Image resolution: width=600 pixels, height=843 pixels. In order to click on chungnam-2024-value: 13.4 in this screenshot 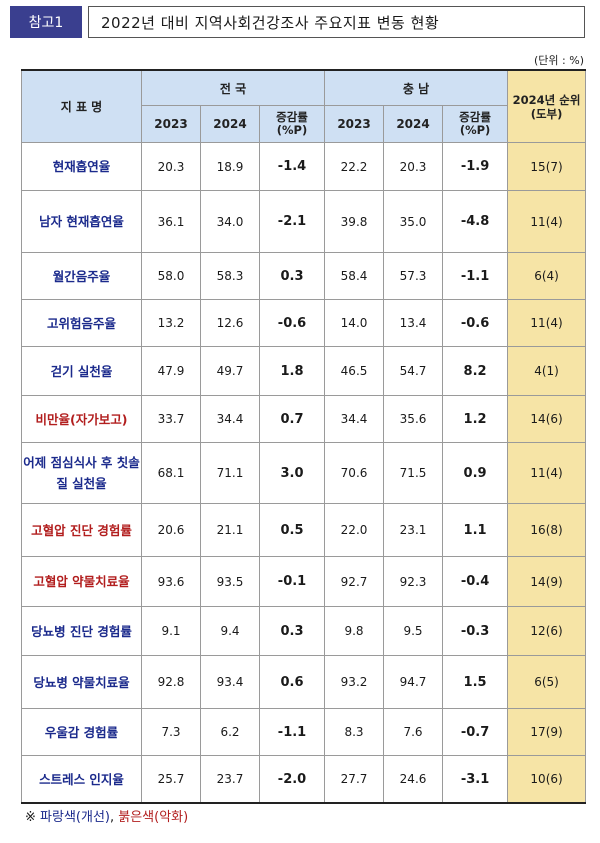, I will do `click(413, 323)`.